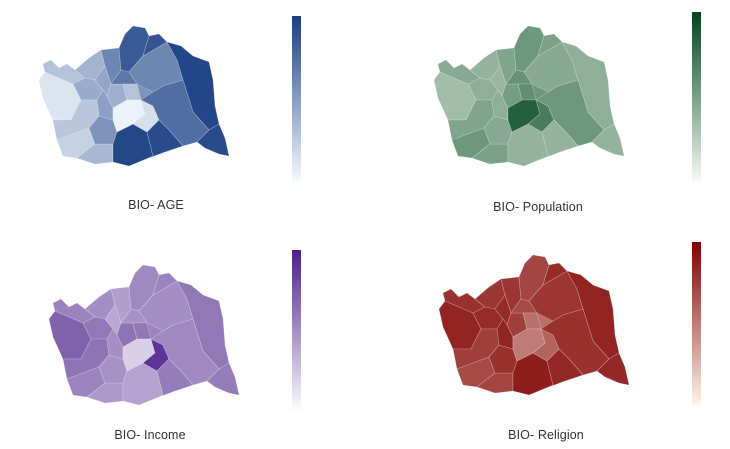  Describe the element at coordinates (538, 207) in the screenshot. I see `map-caption-population: BIO- Population` at that location.